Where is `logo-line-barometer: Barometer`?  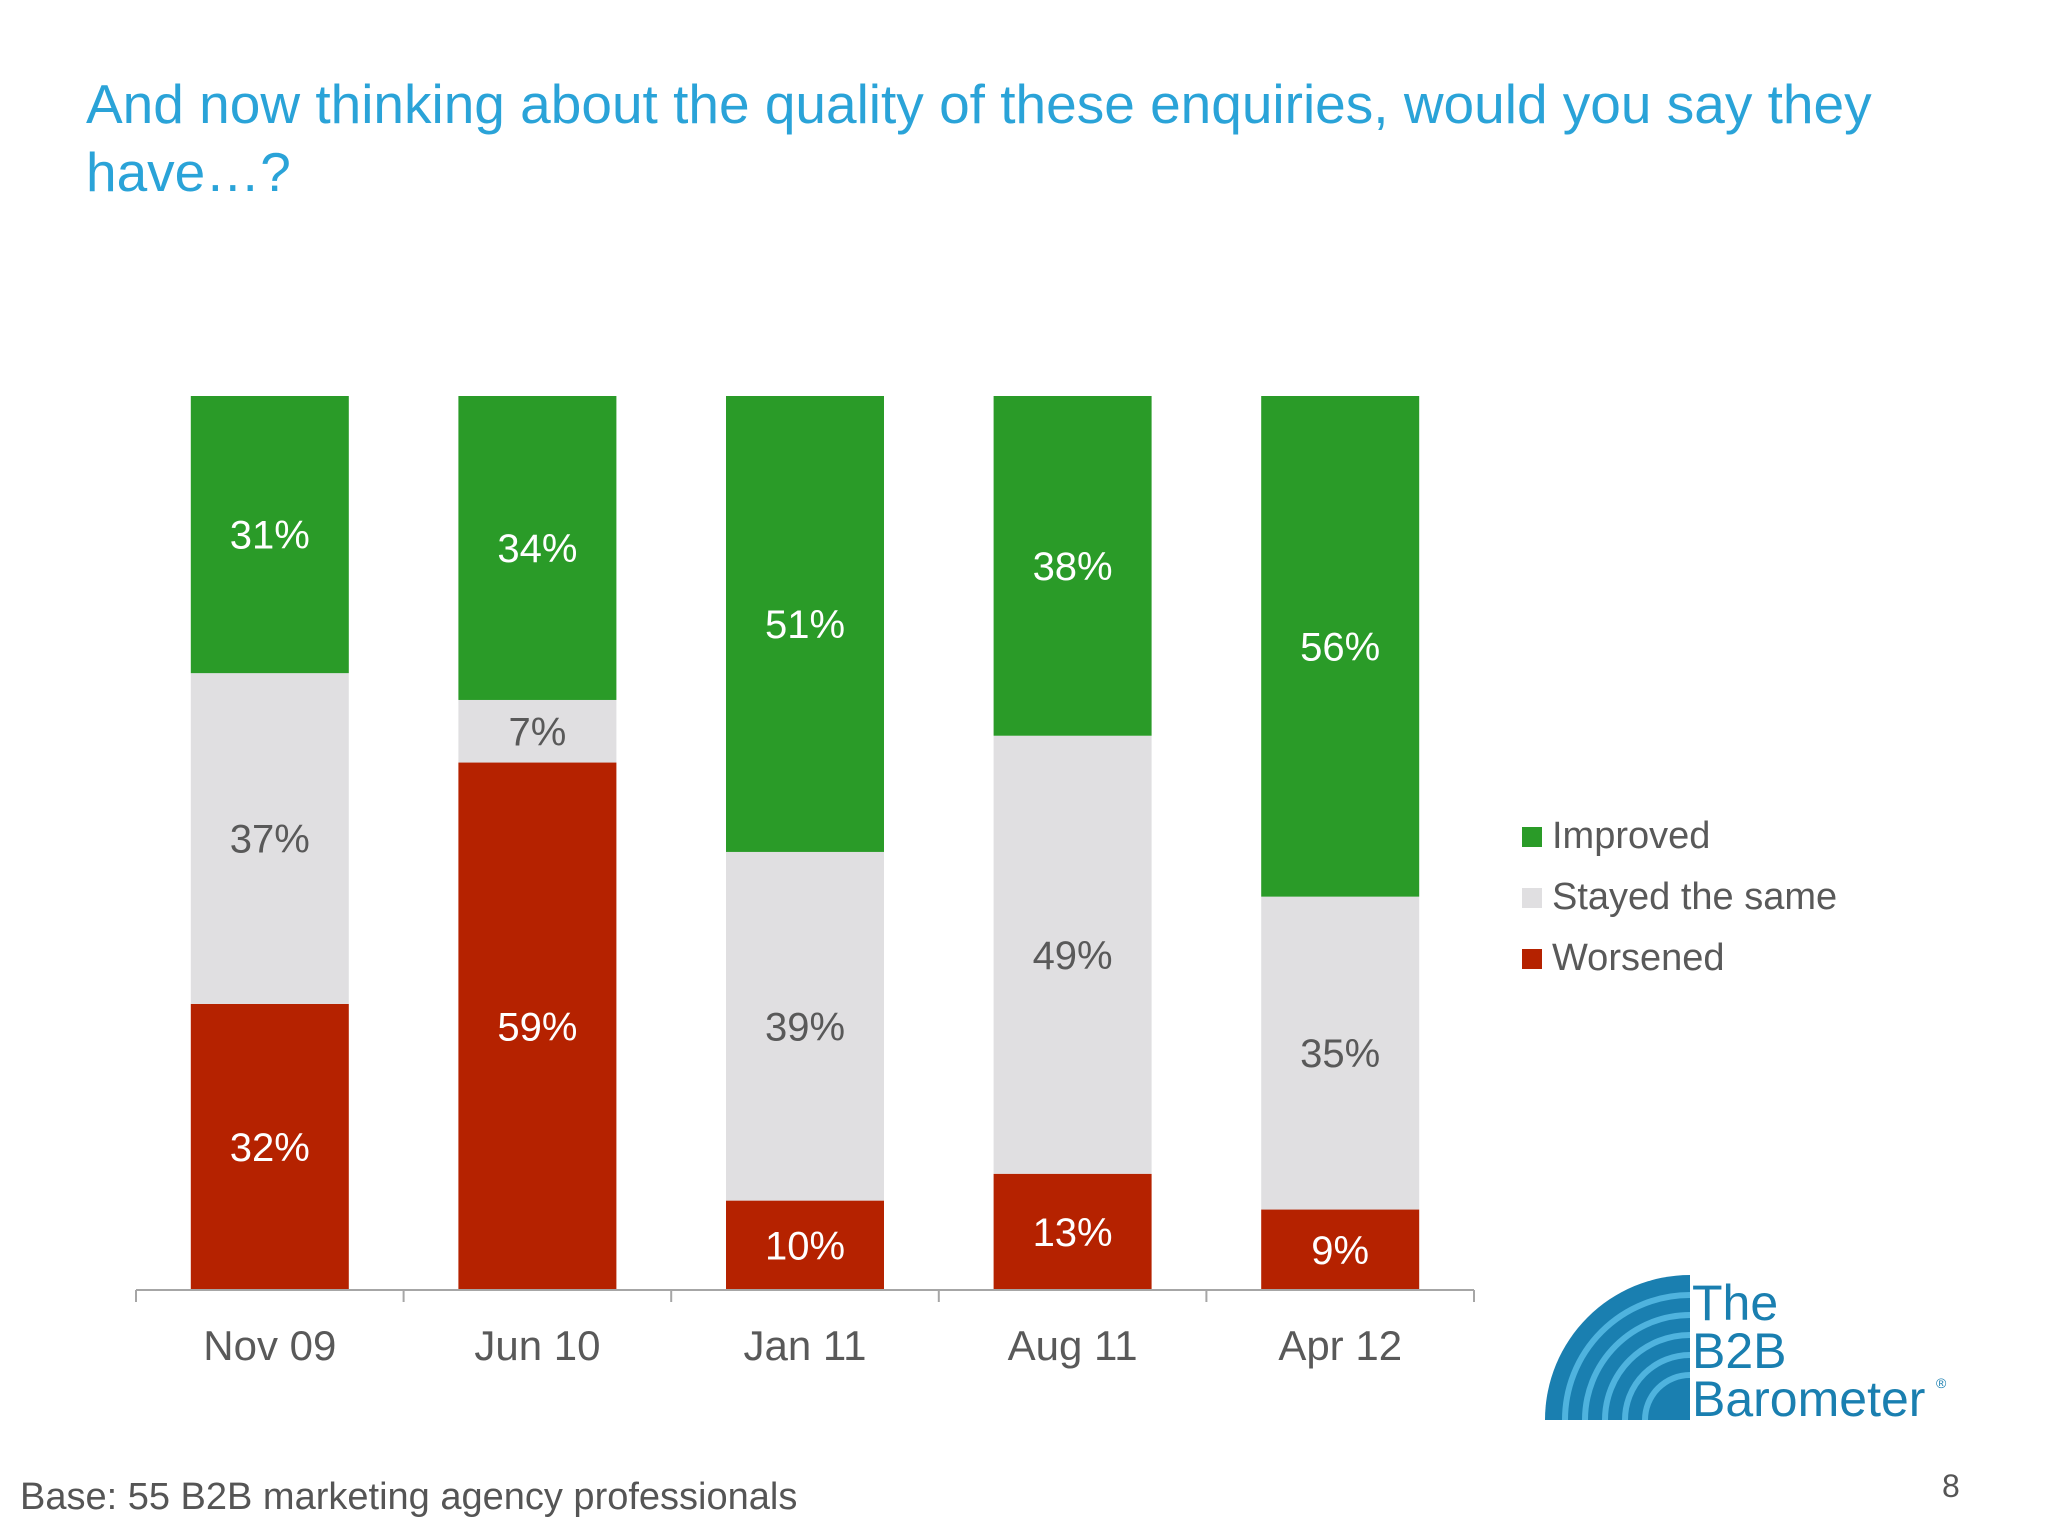
logo-line-barometer: Barometer is located at coordinates (1808, 1399).